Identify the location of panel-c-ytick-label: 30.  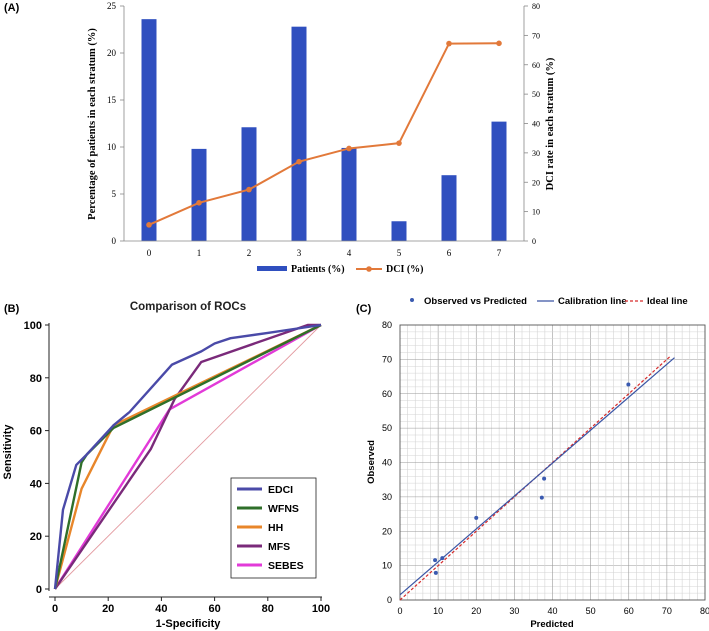
(387, 497).